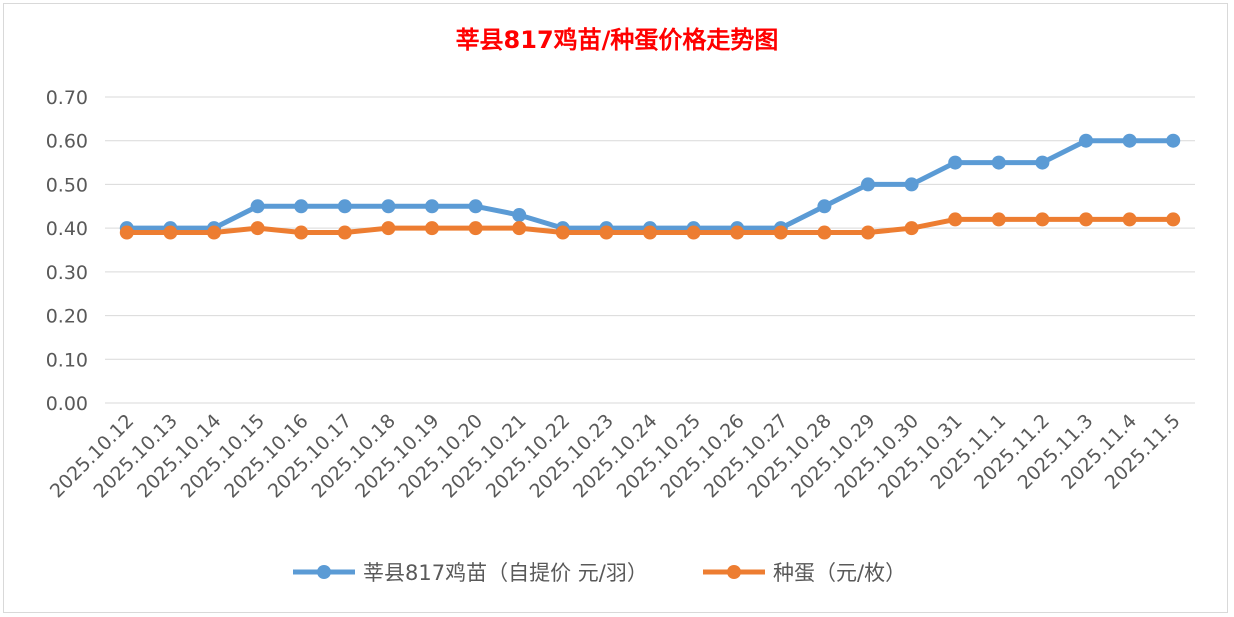 This screenshot has width=1234, height=617. What do you see at coordinates (67, 360) in the screenshot?
I see `y-tick-label: 0.10` at bounding box center [67, 360].